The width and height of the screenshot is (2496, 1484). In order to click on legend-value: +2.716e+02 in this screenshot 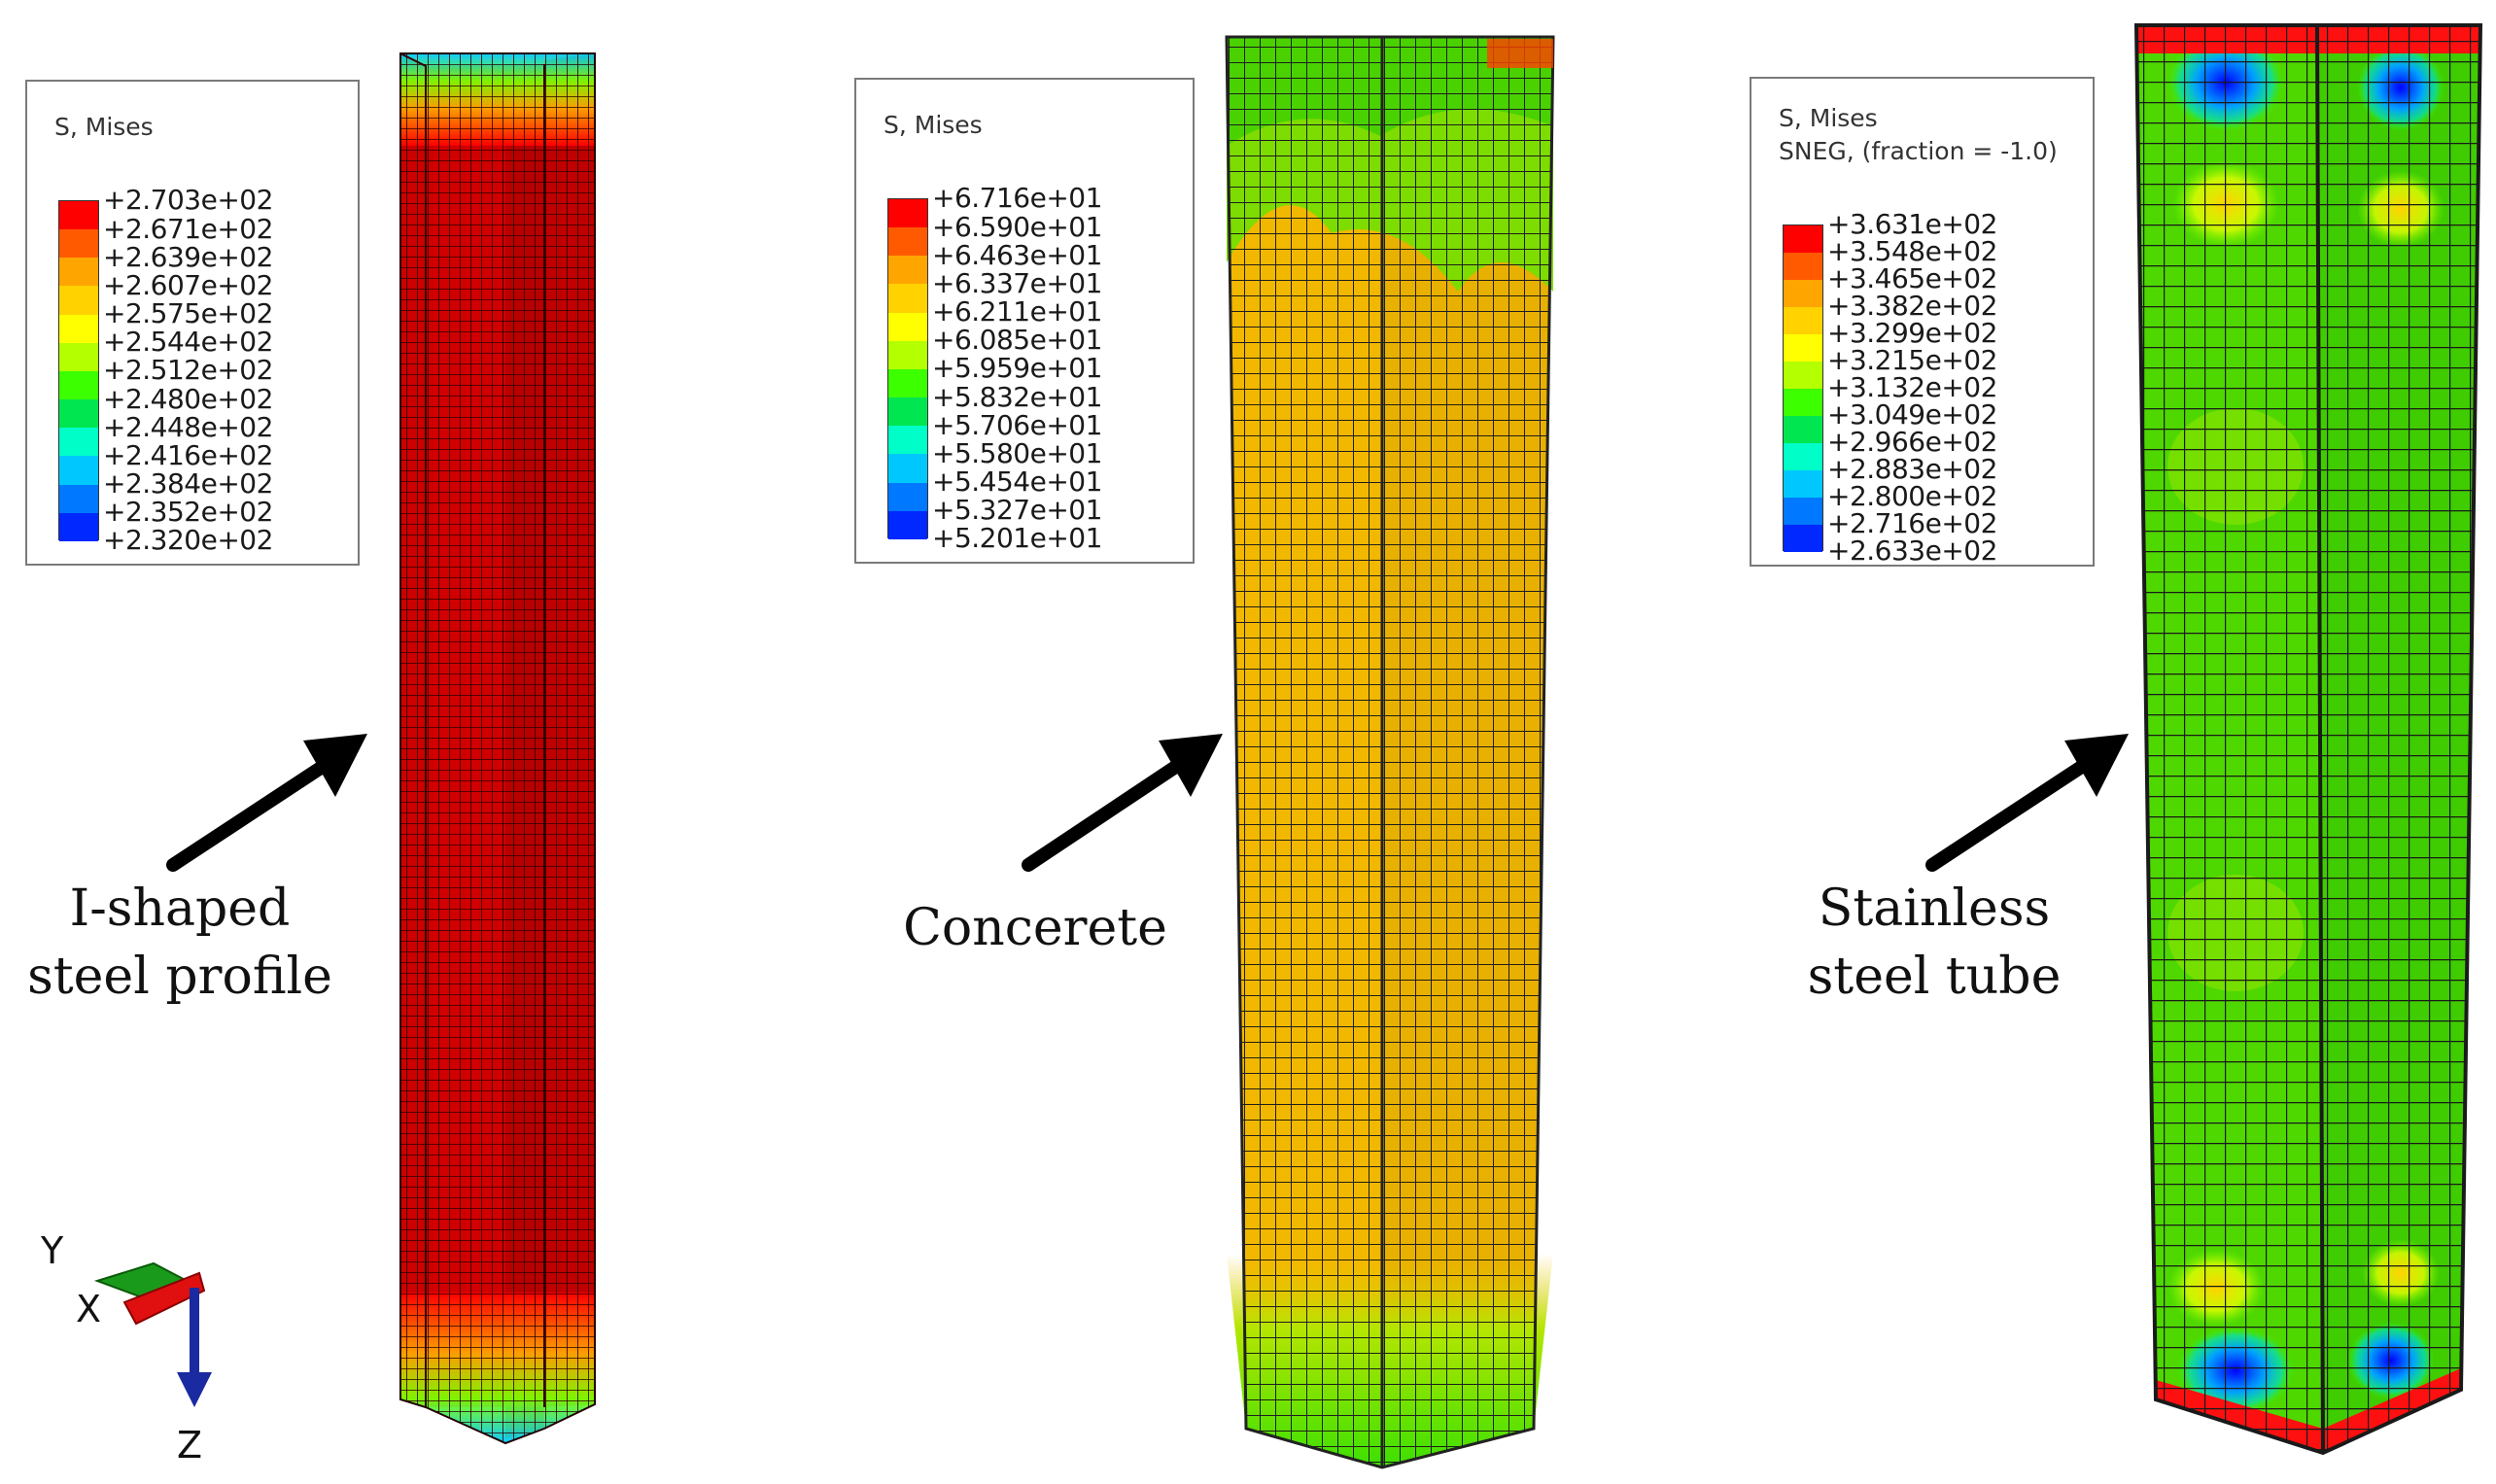, I will do `click(1912, 523)`.